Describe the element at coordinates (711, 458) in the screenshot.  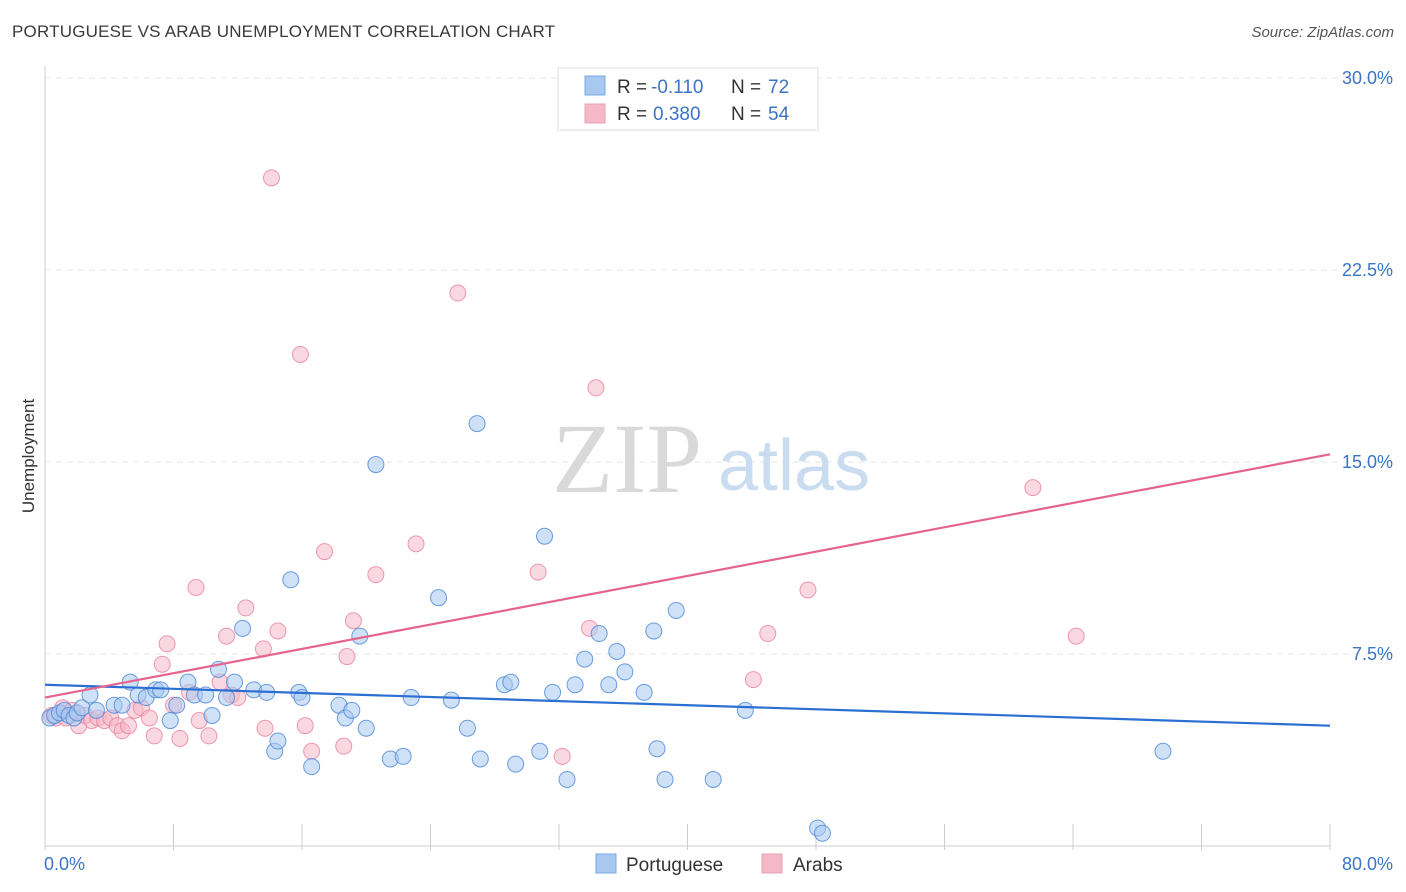
I see `watermark: ZIP atlas` at that location.